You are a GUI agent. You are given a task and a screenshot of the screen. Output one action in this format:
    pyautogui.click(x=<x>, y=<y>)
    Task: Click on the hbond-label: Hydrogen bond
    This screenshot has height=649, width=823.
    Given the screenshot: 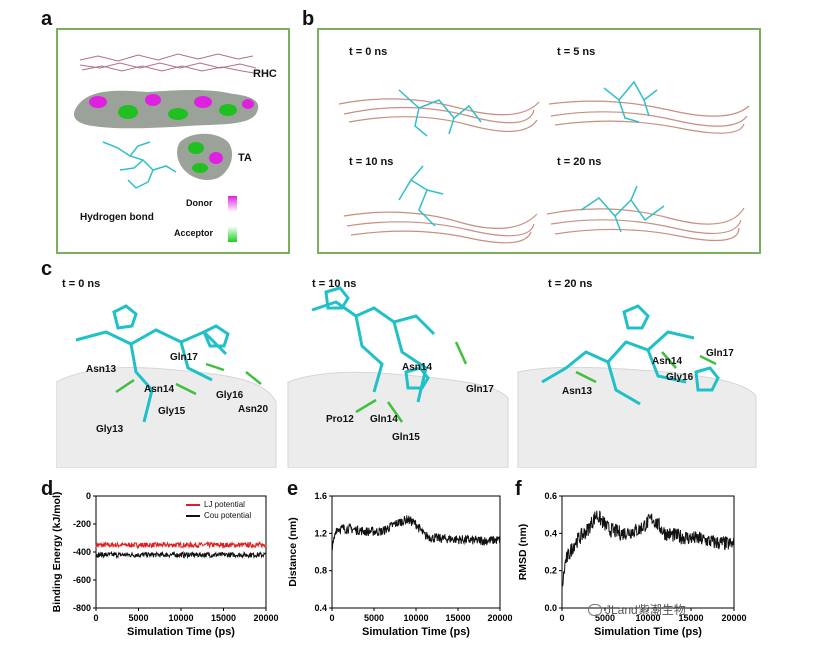 What is the action you would take?
    pyautogui.click(x=117, y=217)
    